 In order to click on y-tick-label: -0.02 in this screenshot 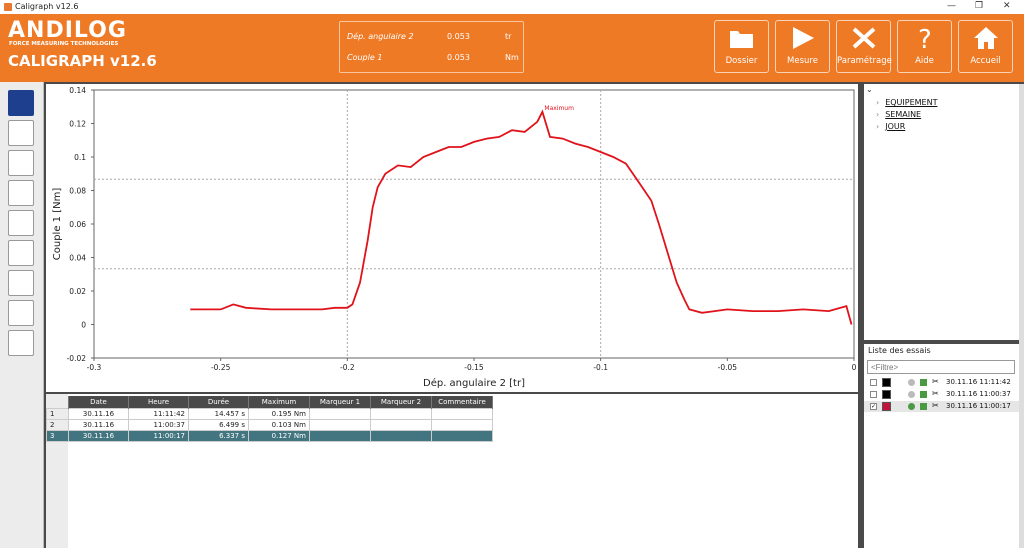, I will do `click(77, 358)`.